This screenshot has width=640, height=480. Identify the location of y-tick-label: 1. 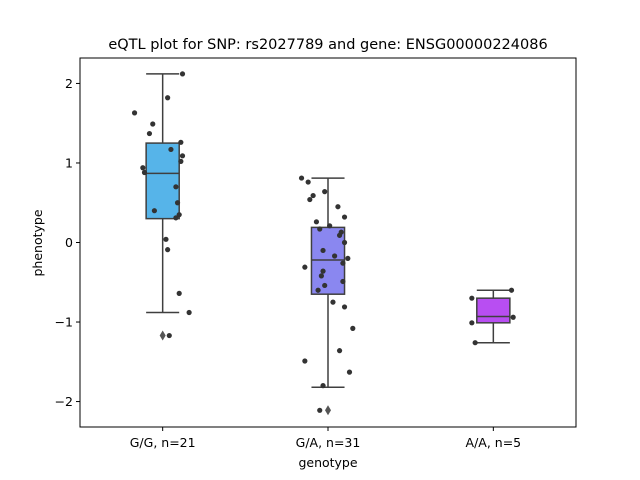
(69, 162).